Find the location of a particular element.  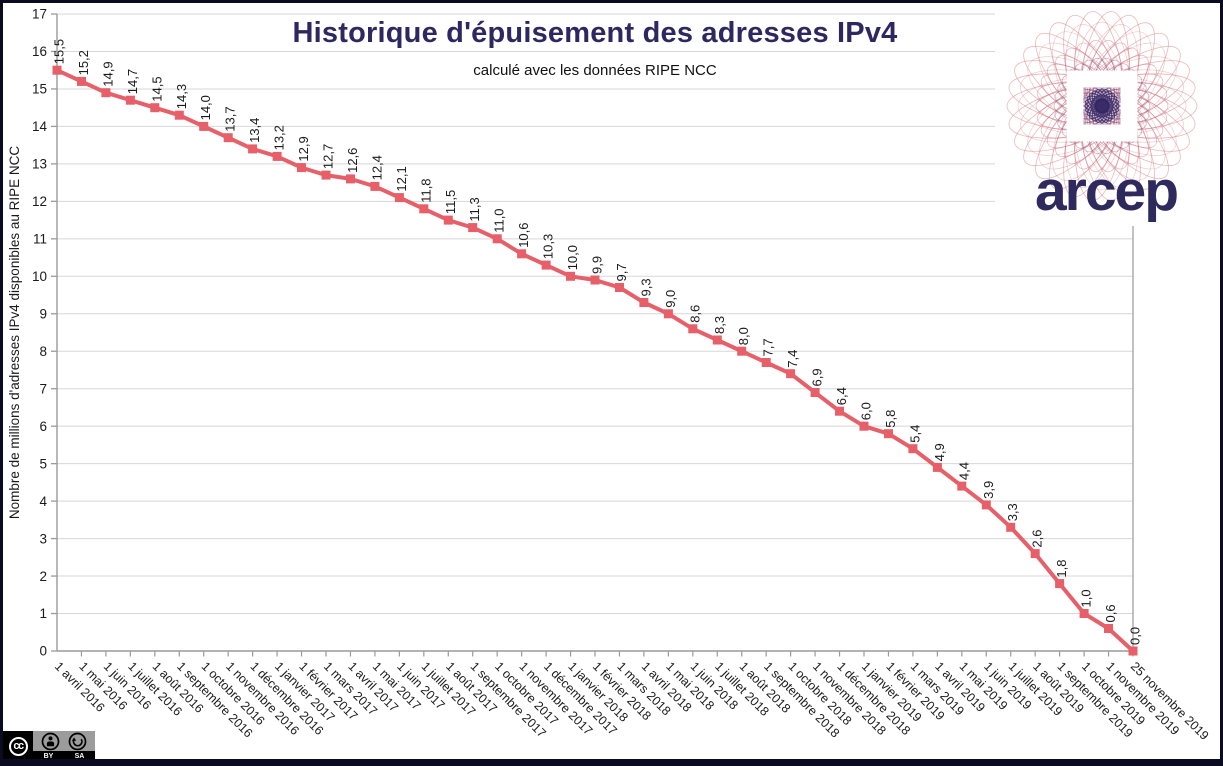

data-label: 5,4 is located at coordinates (914, 434).